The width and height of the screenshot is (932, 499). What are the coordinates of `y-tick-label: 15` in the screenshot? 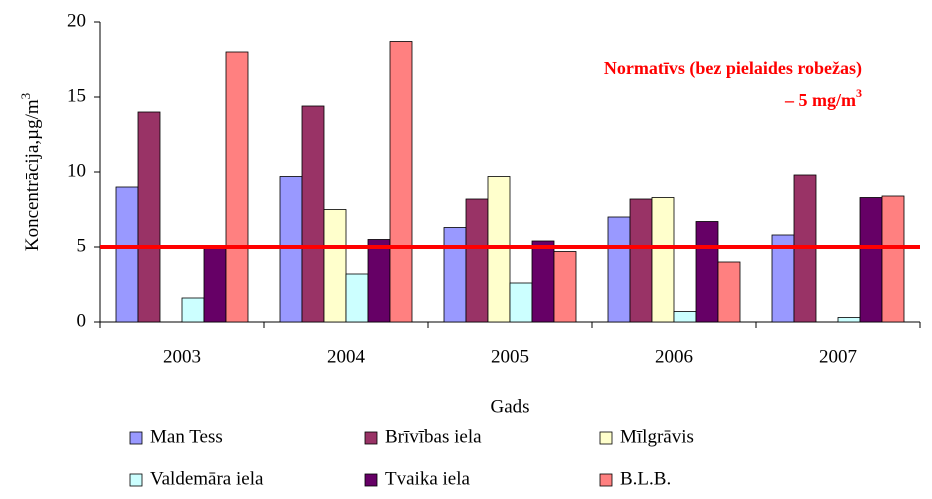 It's located at (76, 95).